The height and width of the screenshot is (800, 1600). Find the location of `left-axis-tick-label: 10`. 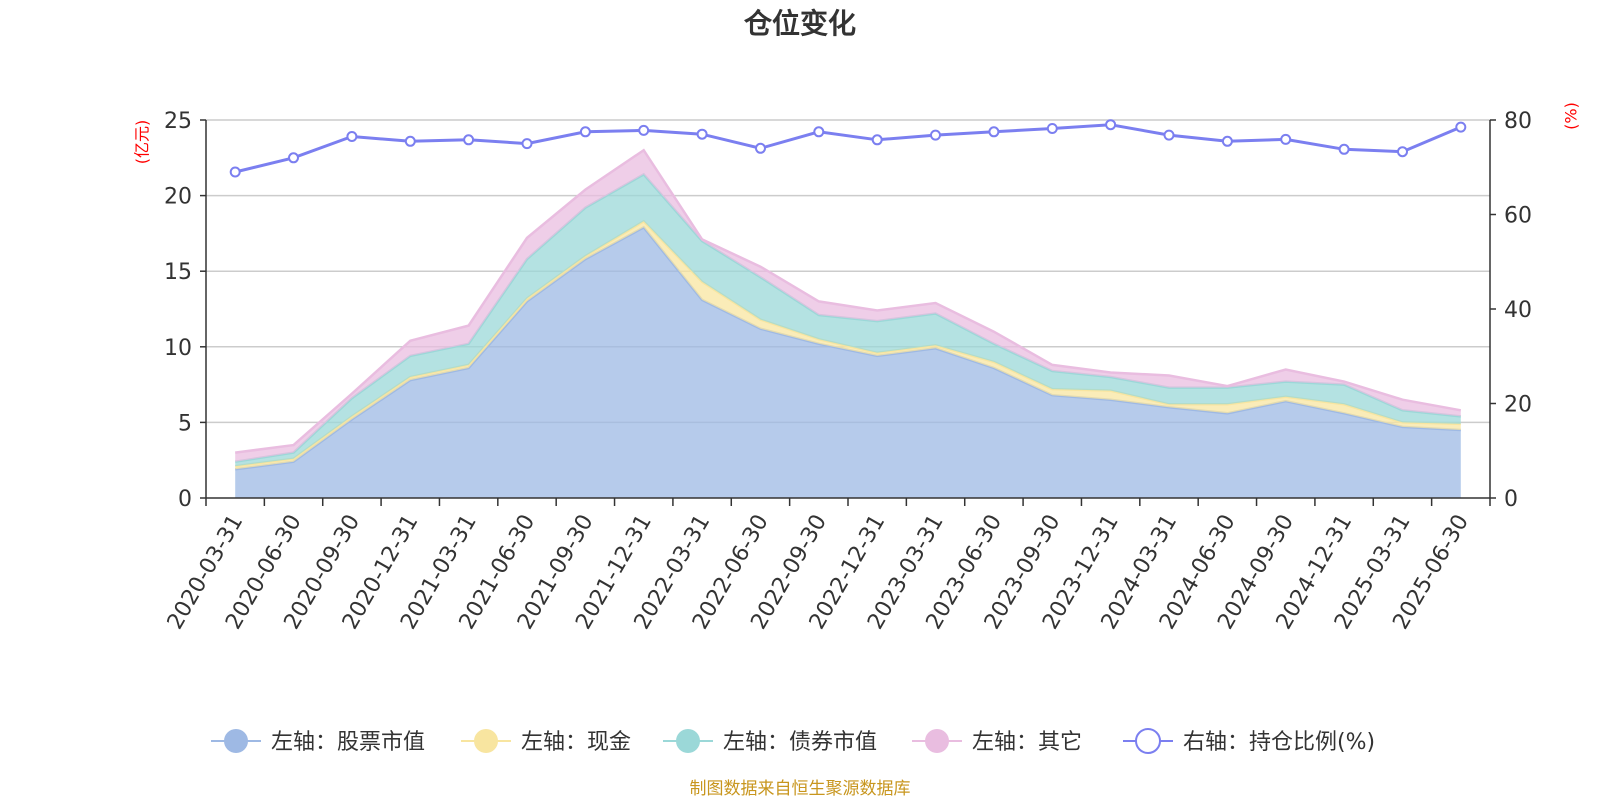

left-axis-tick-label: 10 is located at coordinates (178, 348).